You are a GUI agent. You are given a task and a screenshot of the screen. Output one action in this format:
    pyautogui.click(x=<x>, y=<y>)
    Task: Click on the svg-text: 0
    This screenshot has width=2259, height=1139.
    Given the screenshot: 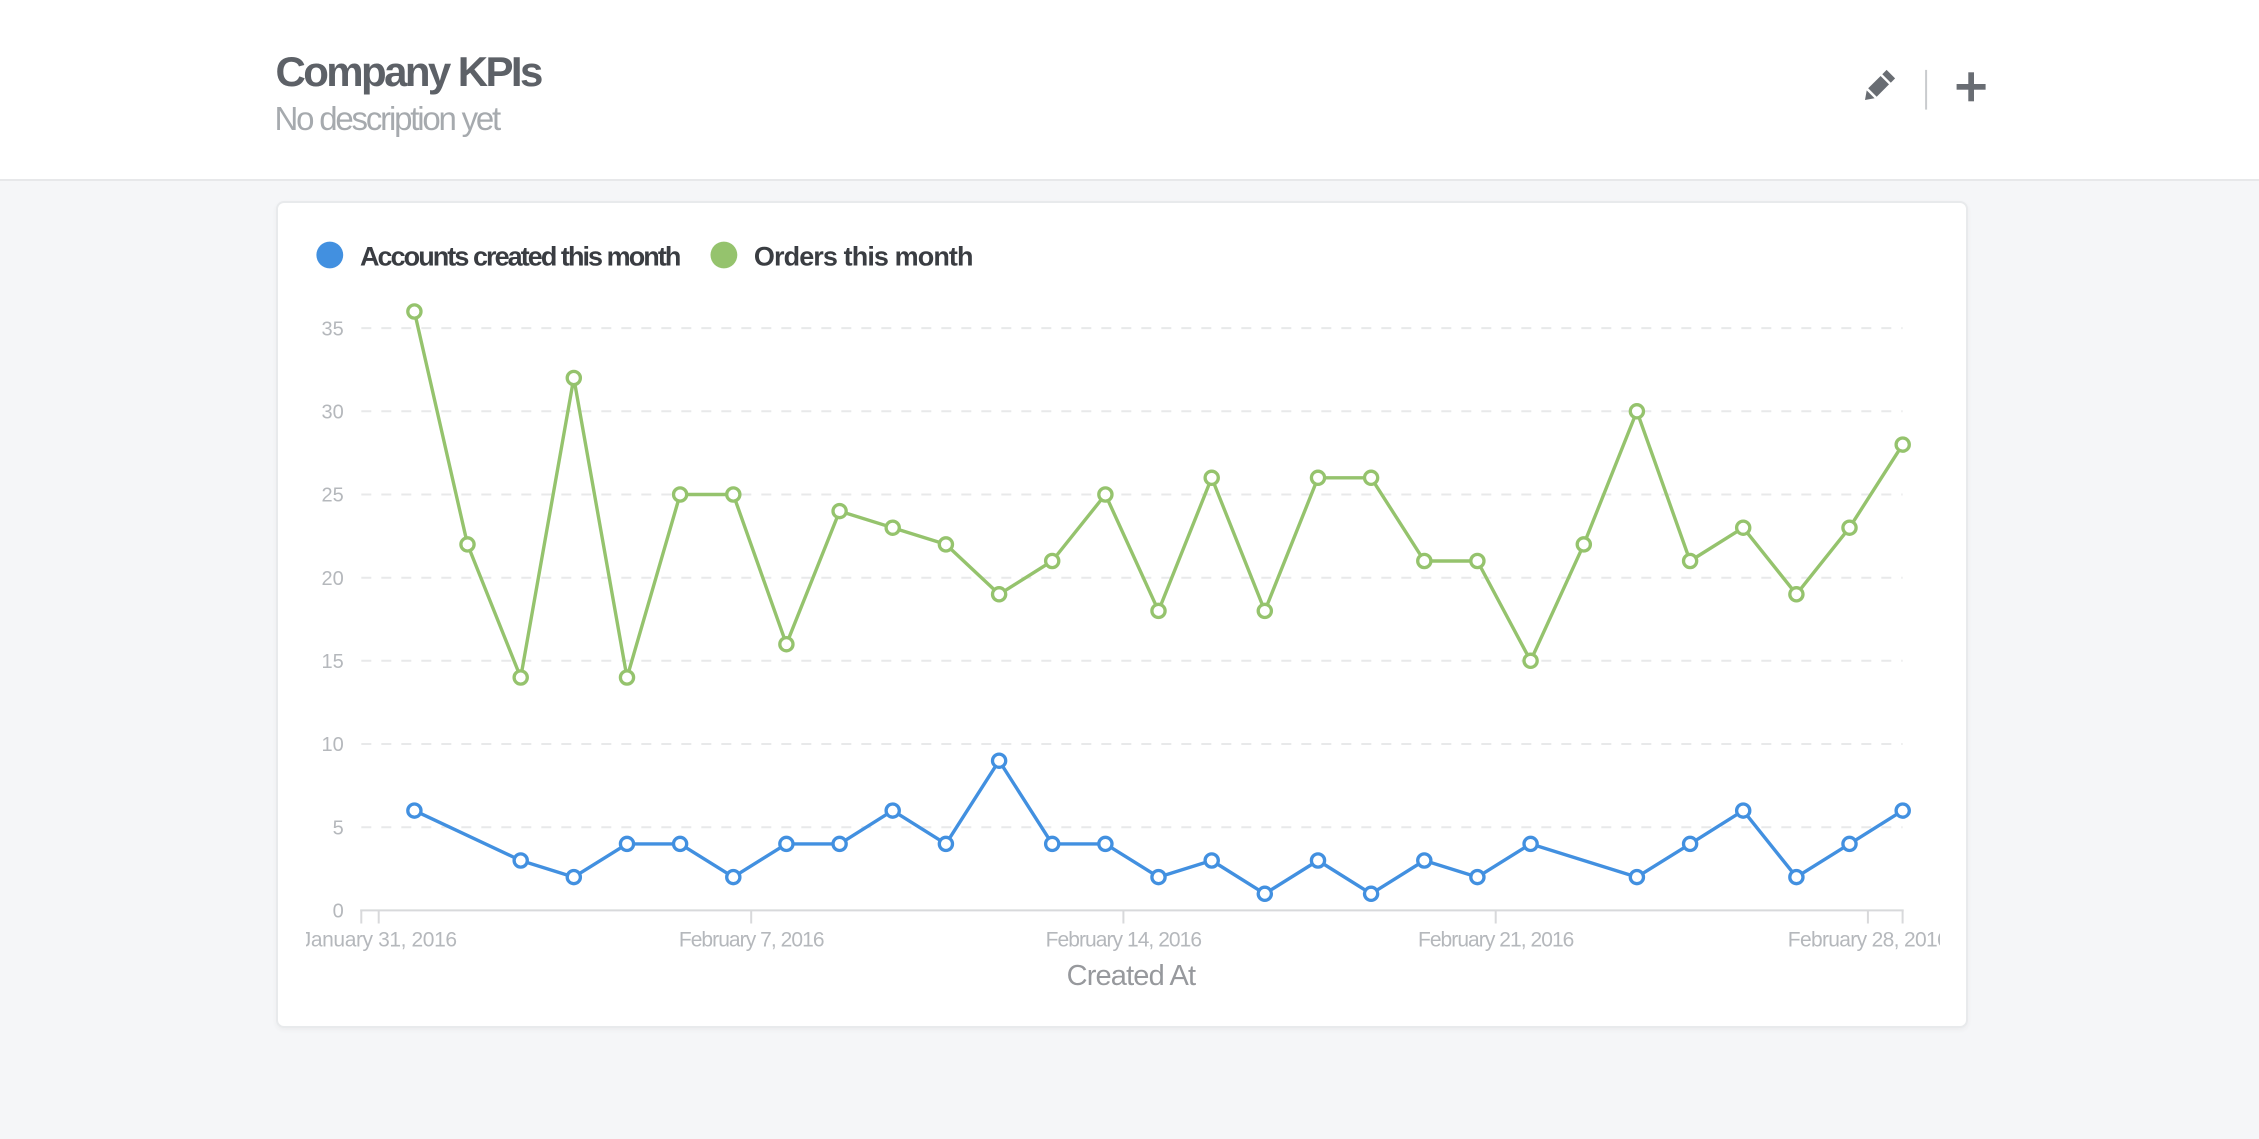 What is the action you would take?
    pyautogui.click(x=338, y=912)
    